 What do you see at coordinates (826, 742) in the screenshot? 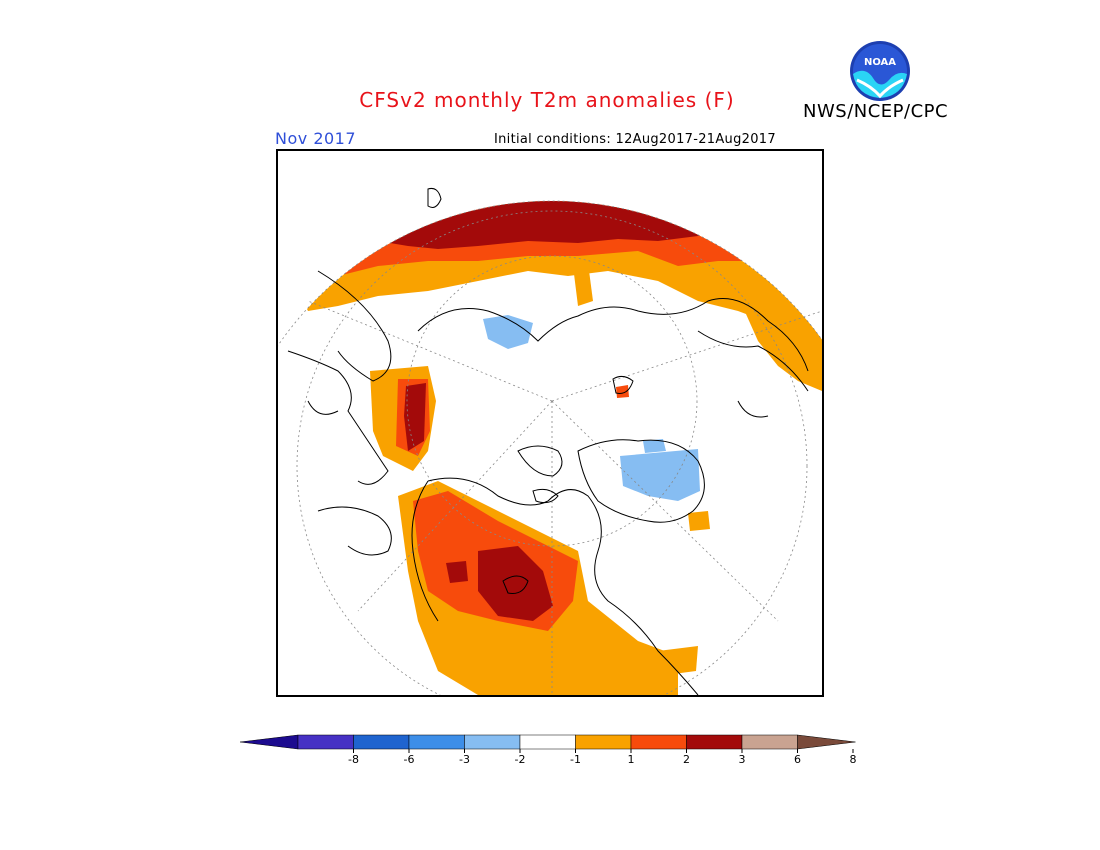
I see `colorbar-arrow-high` at bounding box center [826, 742].